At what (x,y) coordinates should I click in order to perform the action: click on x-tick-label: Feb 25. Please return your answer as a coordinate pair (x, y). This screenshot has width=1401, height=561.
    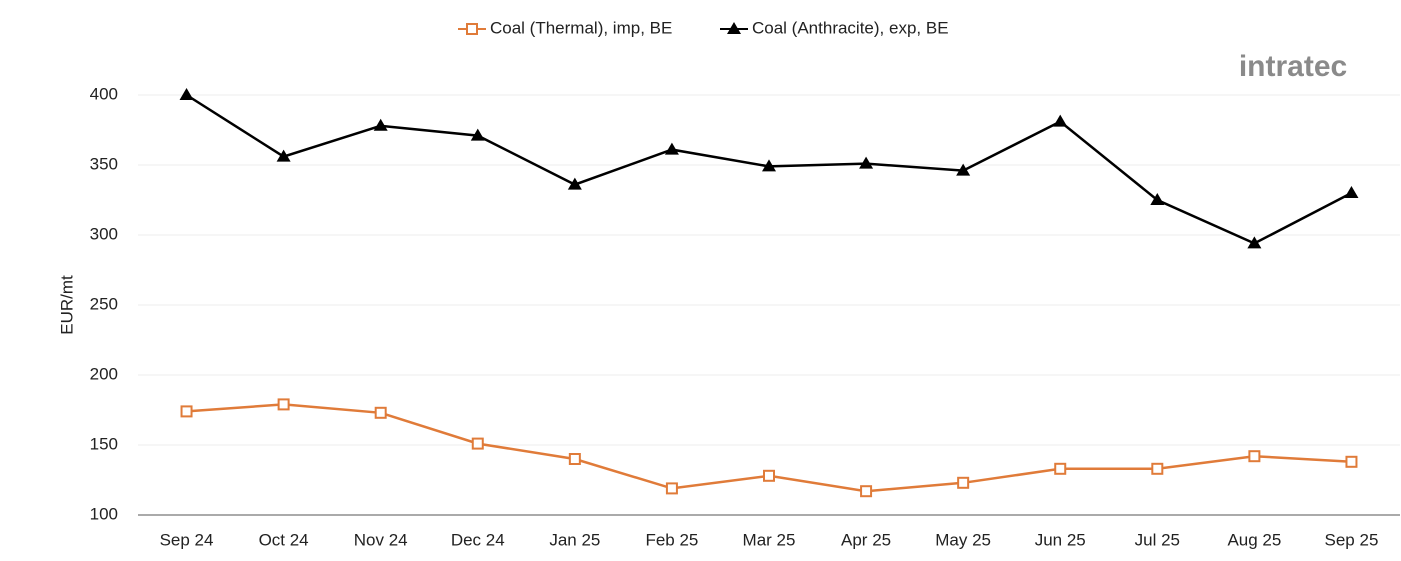
    Looking at the image, I should click on (671, 539).